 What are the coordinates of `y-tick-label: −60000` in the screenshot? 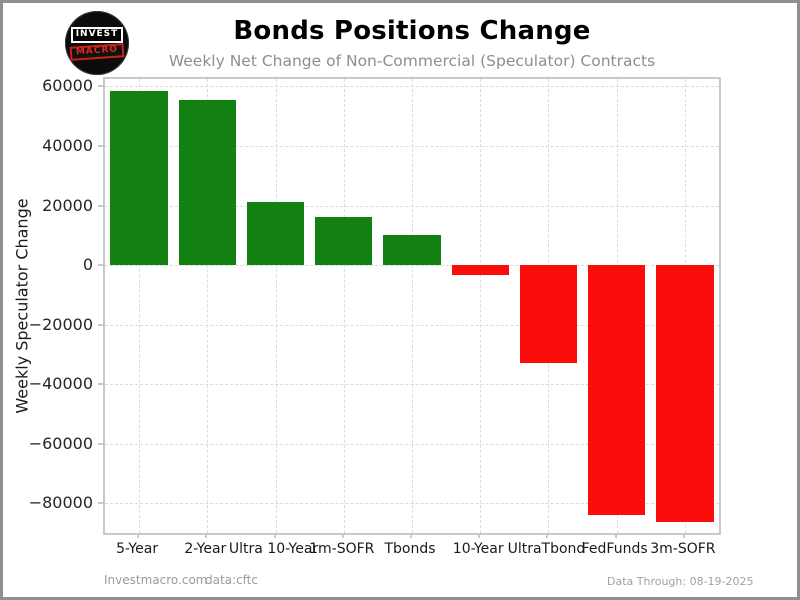 It's located at (60, 443).